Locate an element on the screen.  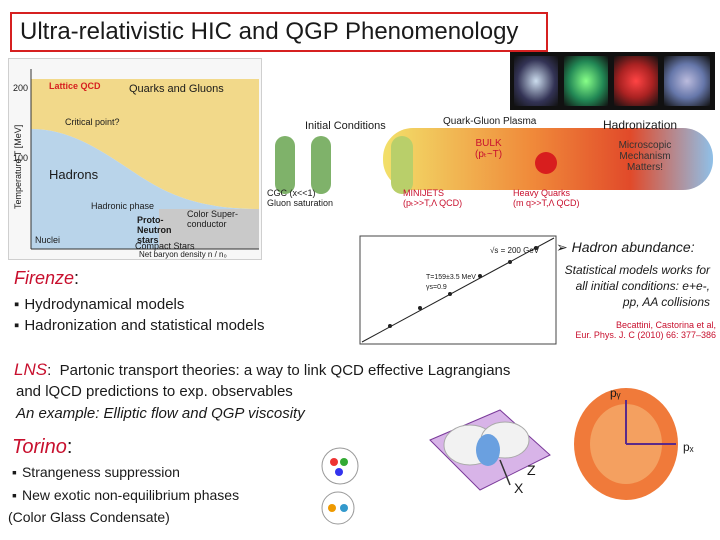
quarks-gluons-label: Quarks and Gluons is located at coordinates (176, 89).